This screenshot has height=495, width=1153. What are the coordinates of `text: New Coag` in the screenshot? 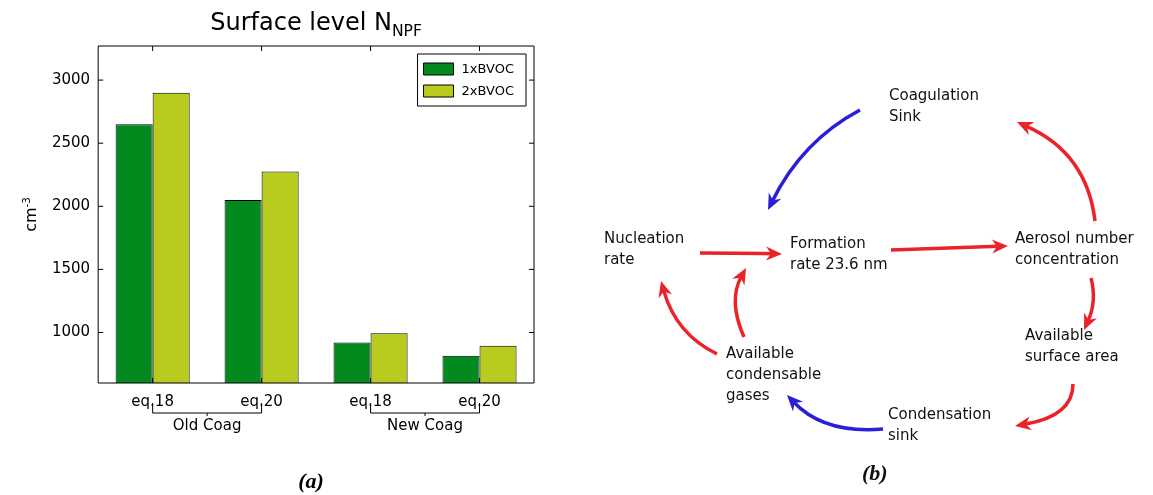 It's located at (425, 425).